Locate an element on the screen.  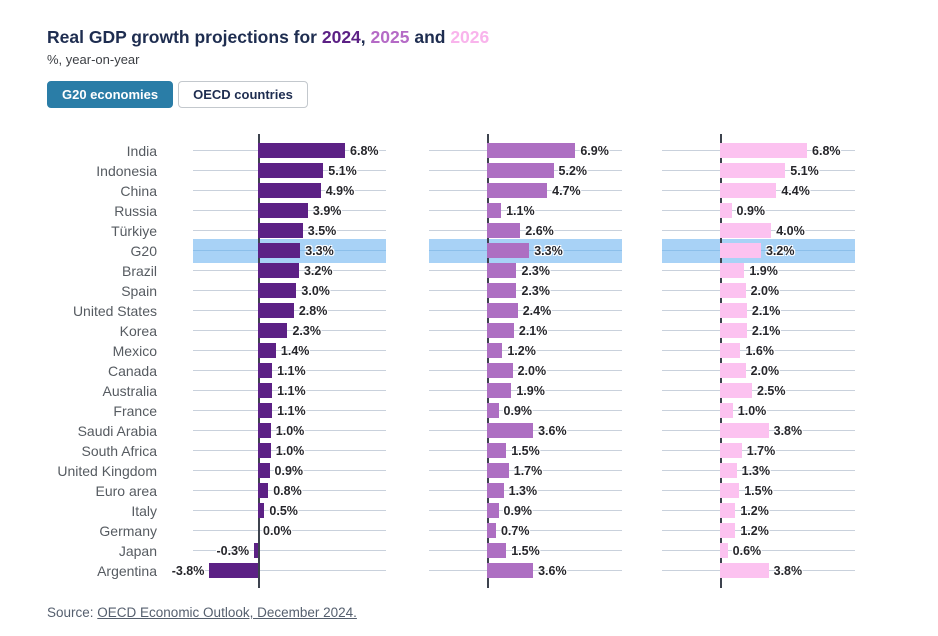
chart-cell-2026: 1.5% is located at coordinates (758, 491).